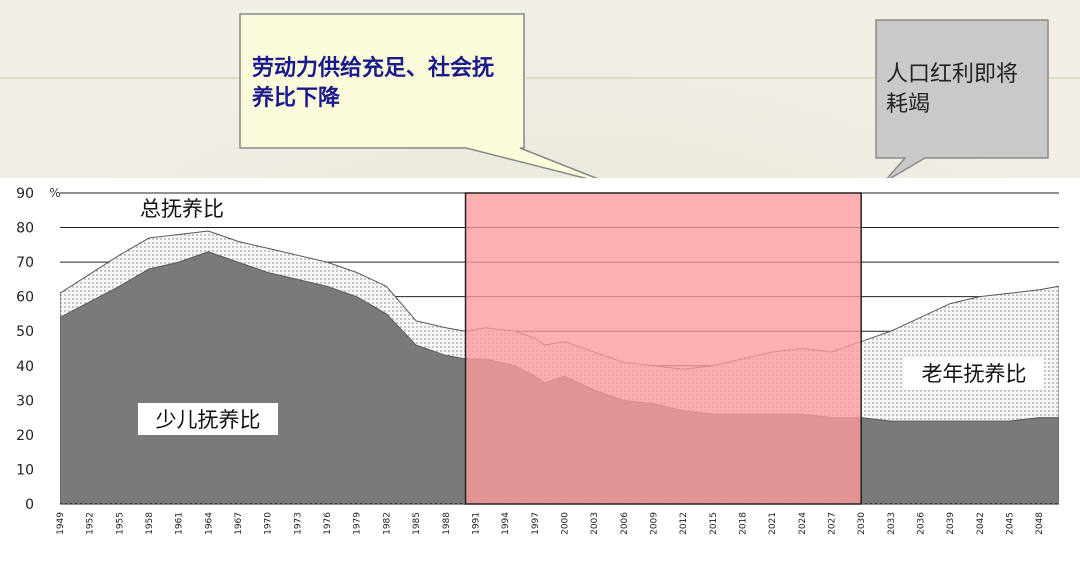  Describe the element at coordinates (209, 523) in the screenshot. I see `x-tick-label: 1964` at that location.